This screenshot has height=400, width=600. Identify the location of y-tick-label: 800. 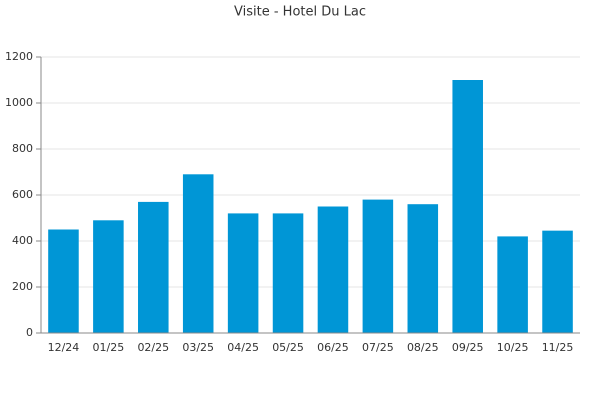
(22, 148).